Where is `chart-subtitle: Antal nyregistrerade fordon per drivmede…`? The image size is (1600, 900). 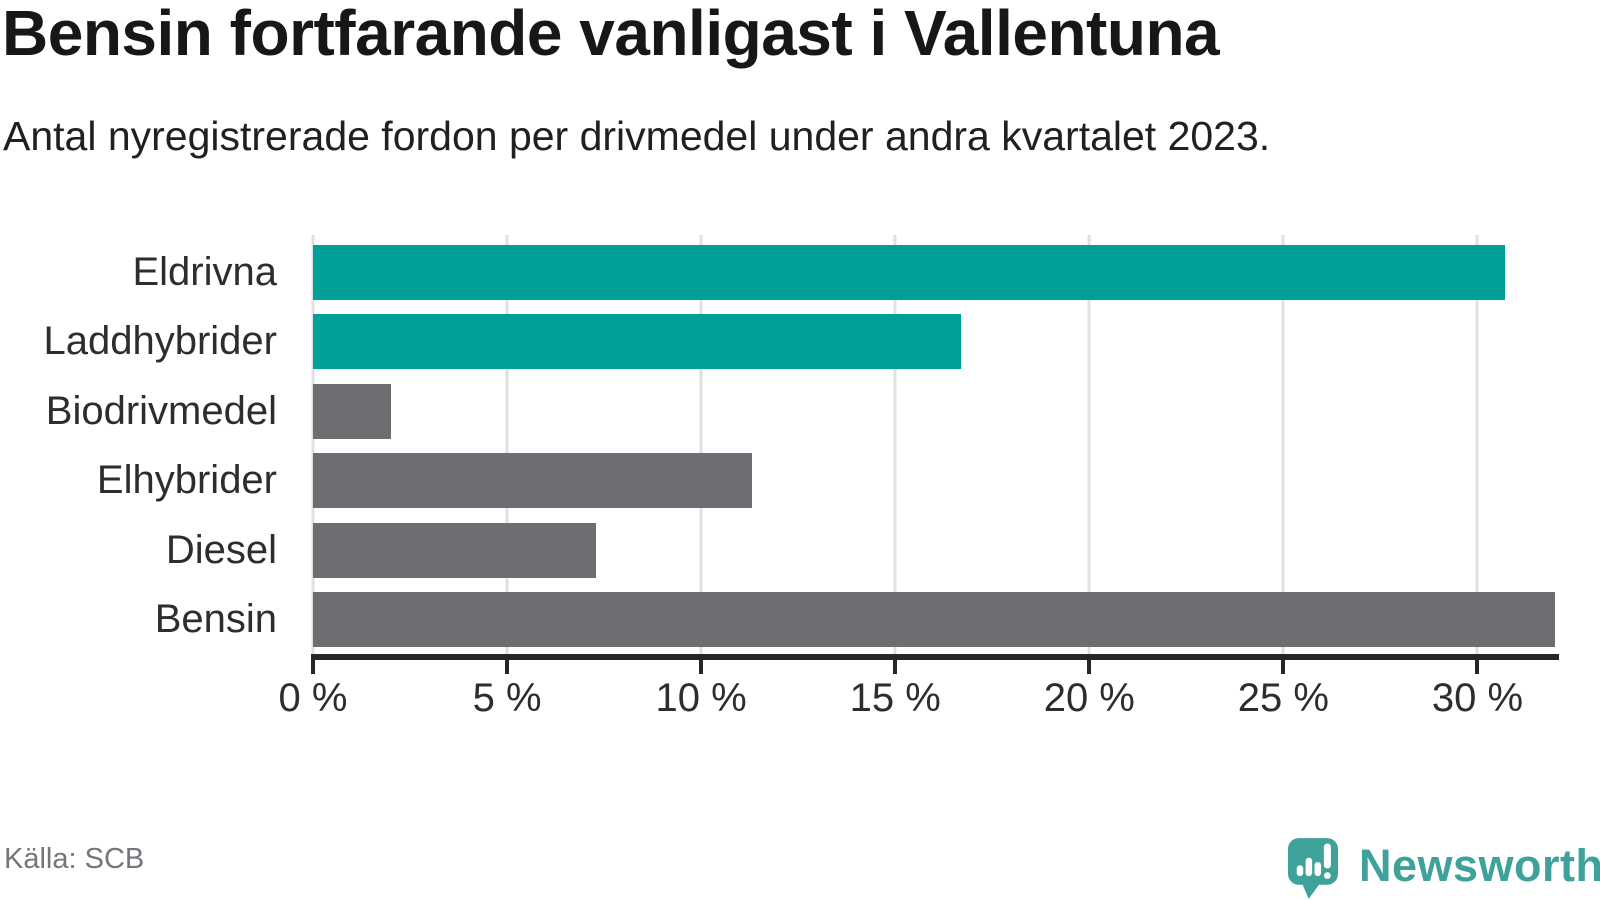
chart-subtitle: Antal nyregistrerade fordon per drivmede… is located at coordinates (637, 136).